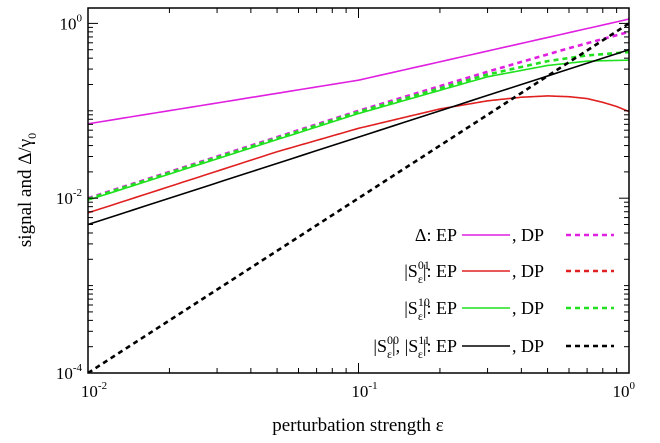 Image resolution: width=660 pixels, height=443 pixels. What do you see at coordinates (69, 372) in the screenshot?
I see `y-tick-label: 10⁻⁴` at bounding box center [69, 372].